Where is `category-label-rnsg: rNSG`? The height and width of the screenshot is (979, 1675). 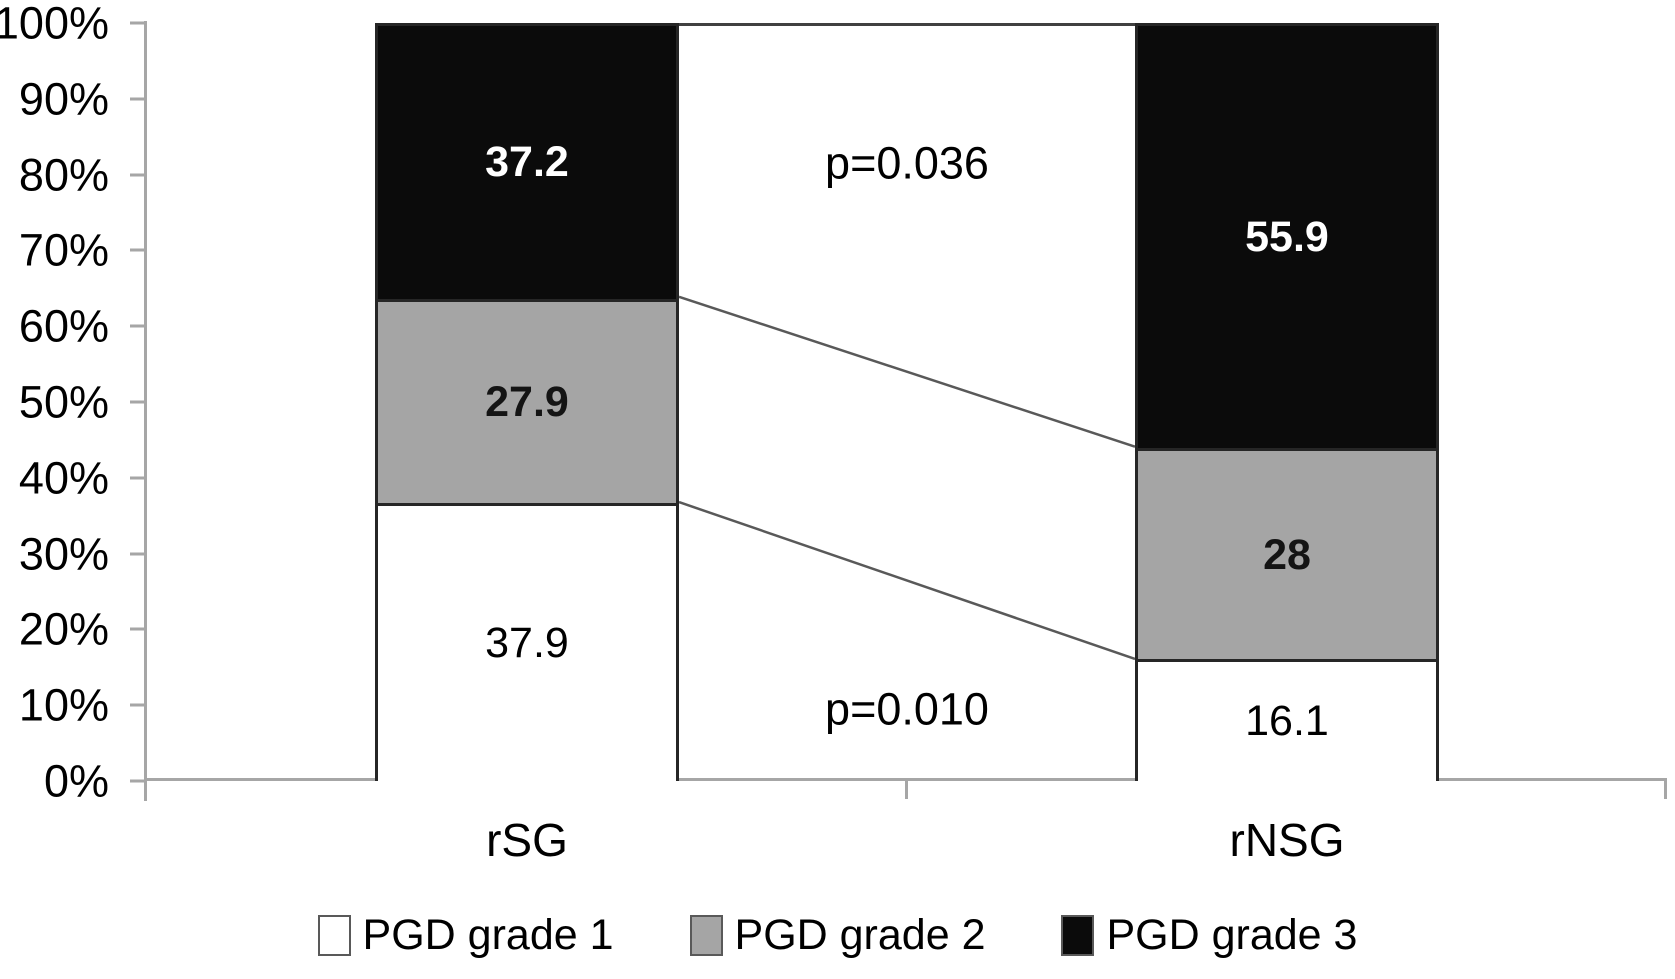 category-label-rnsg: rNSG is located at coordinates (1287, 840).